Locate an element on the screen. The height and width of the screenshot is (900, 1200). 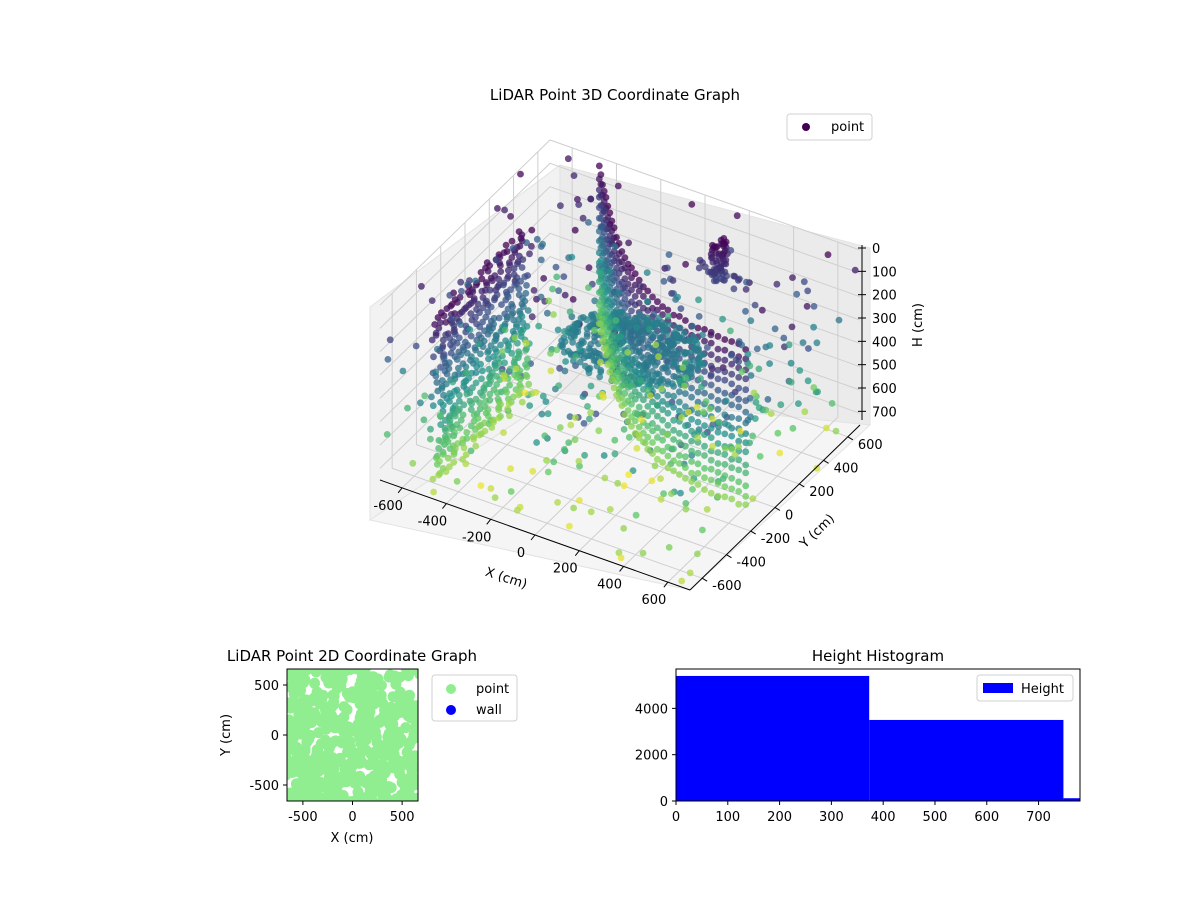
y-ticks-histogram: 0 2000 4000 is located at coordinates (655, 756).